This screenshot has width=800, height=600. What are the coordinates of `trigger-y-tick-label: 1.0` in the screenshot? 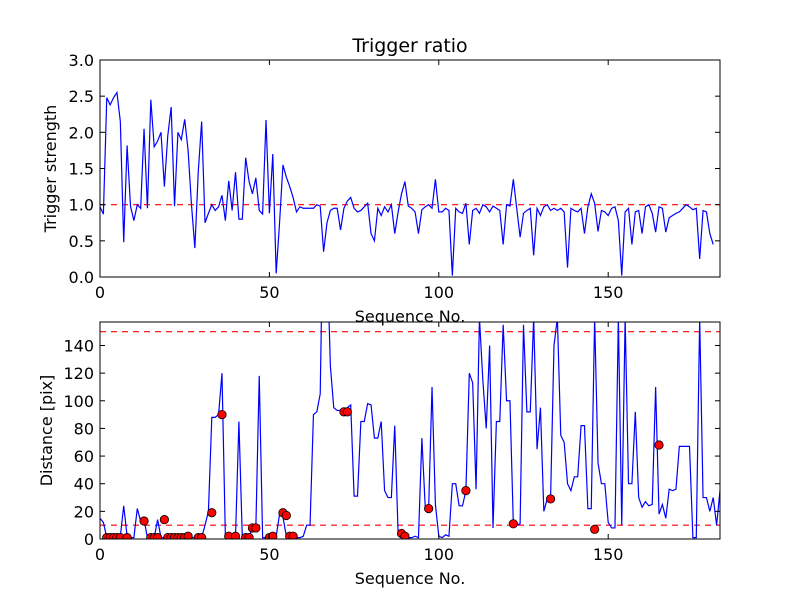 It's located at (81, 205).